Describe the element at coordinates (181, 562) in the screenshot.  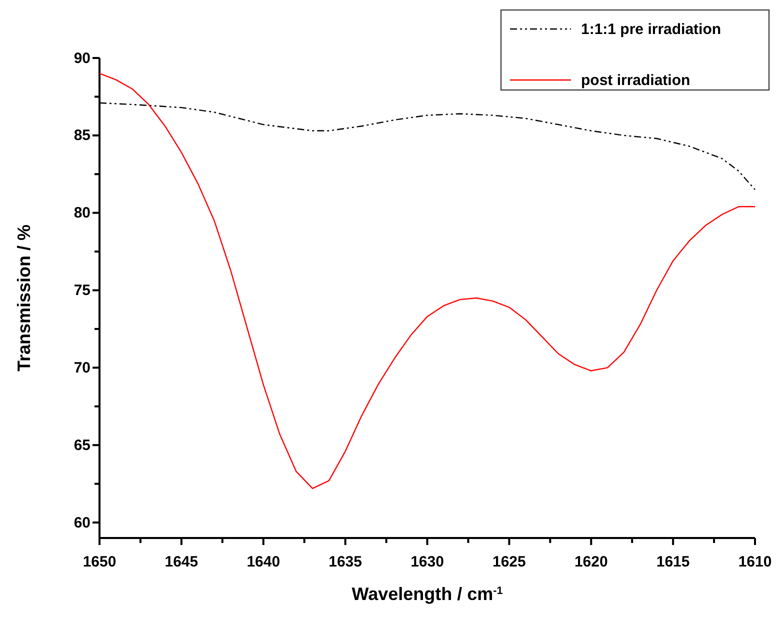
I see `x-tick-label: 1645` at that location.